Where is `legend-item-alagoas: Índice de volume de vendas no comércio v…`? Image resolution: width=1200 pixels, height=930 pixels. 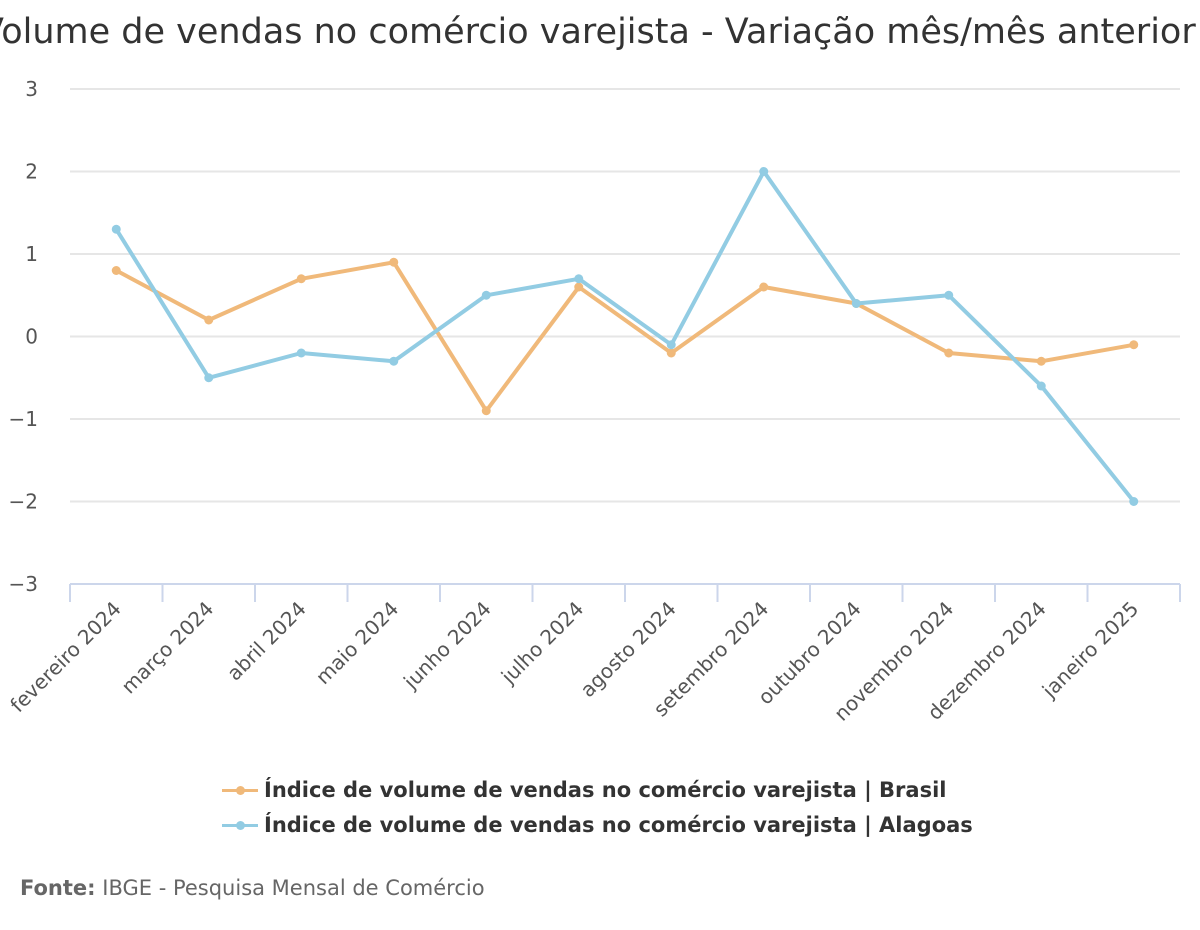
legend-item-alagoas: Índice de volume de vendas no comércio v… is located at coordinates (597, 824).